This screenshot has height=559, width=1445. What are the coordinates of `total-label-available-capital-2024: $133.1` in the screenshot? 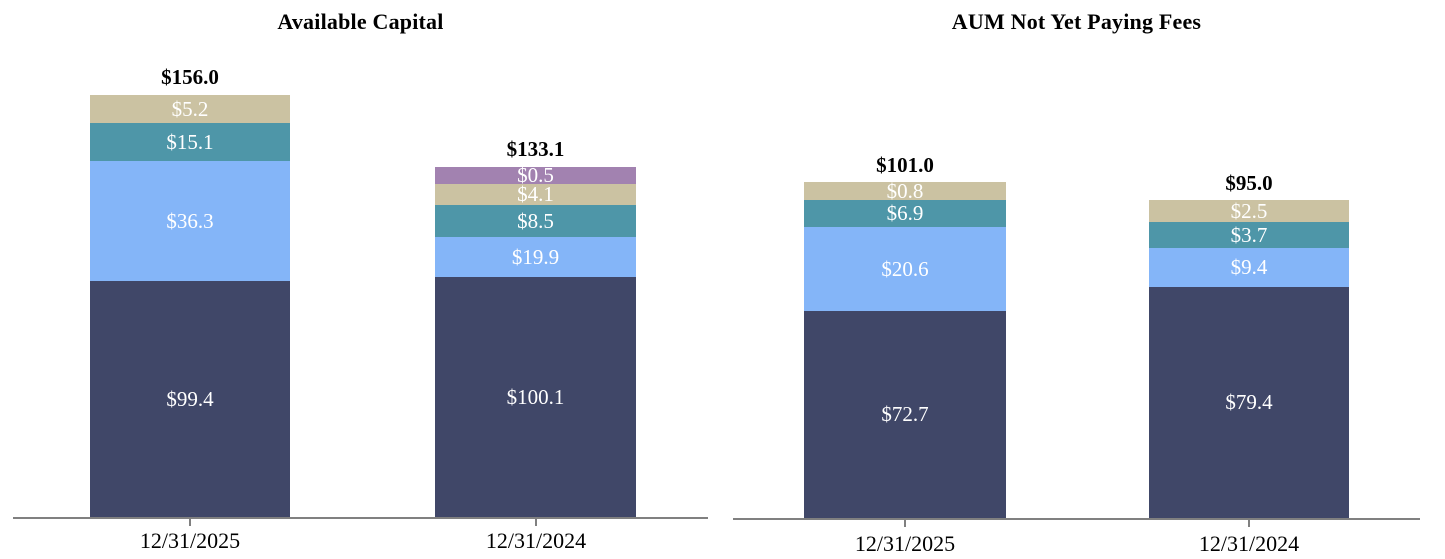 It's located at (535, 149).